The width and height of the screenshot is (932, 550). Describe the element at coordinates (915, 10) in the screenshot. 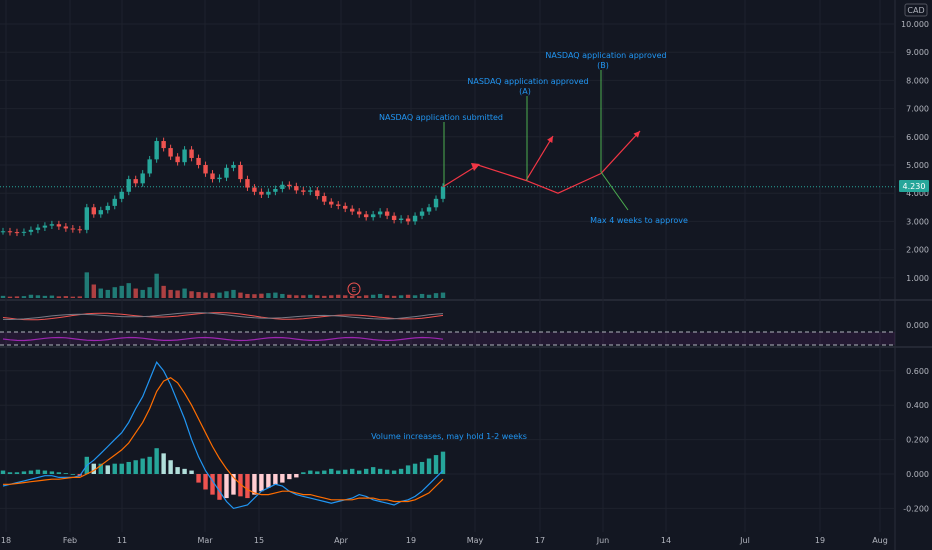

I see `currency-badge: CAD` at that location.